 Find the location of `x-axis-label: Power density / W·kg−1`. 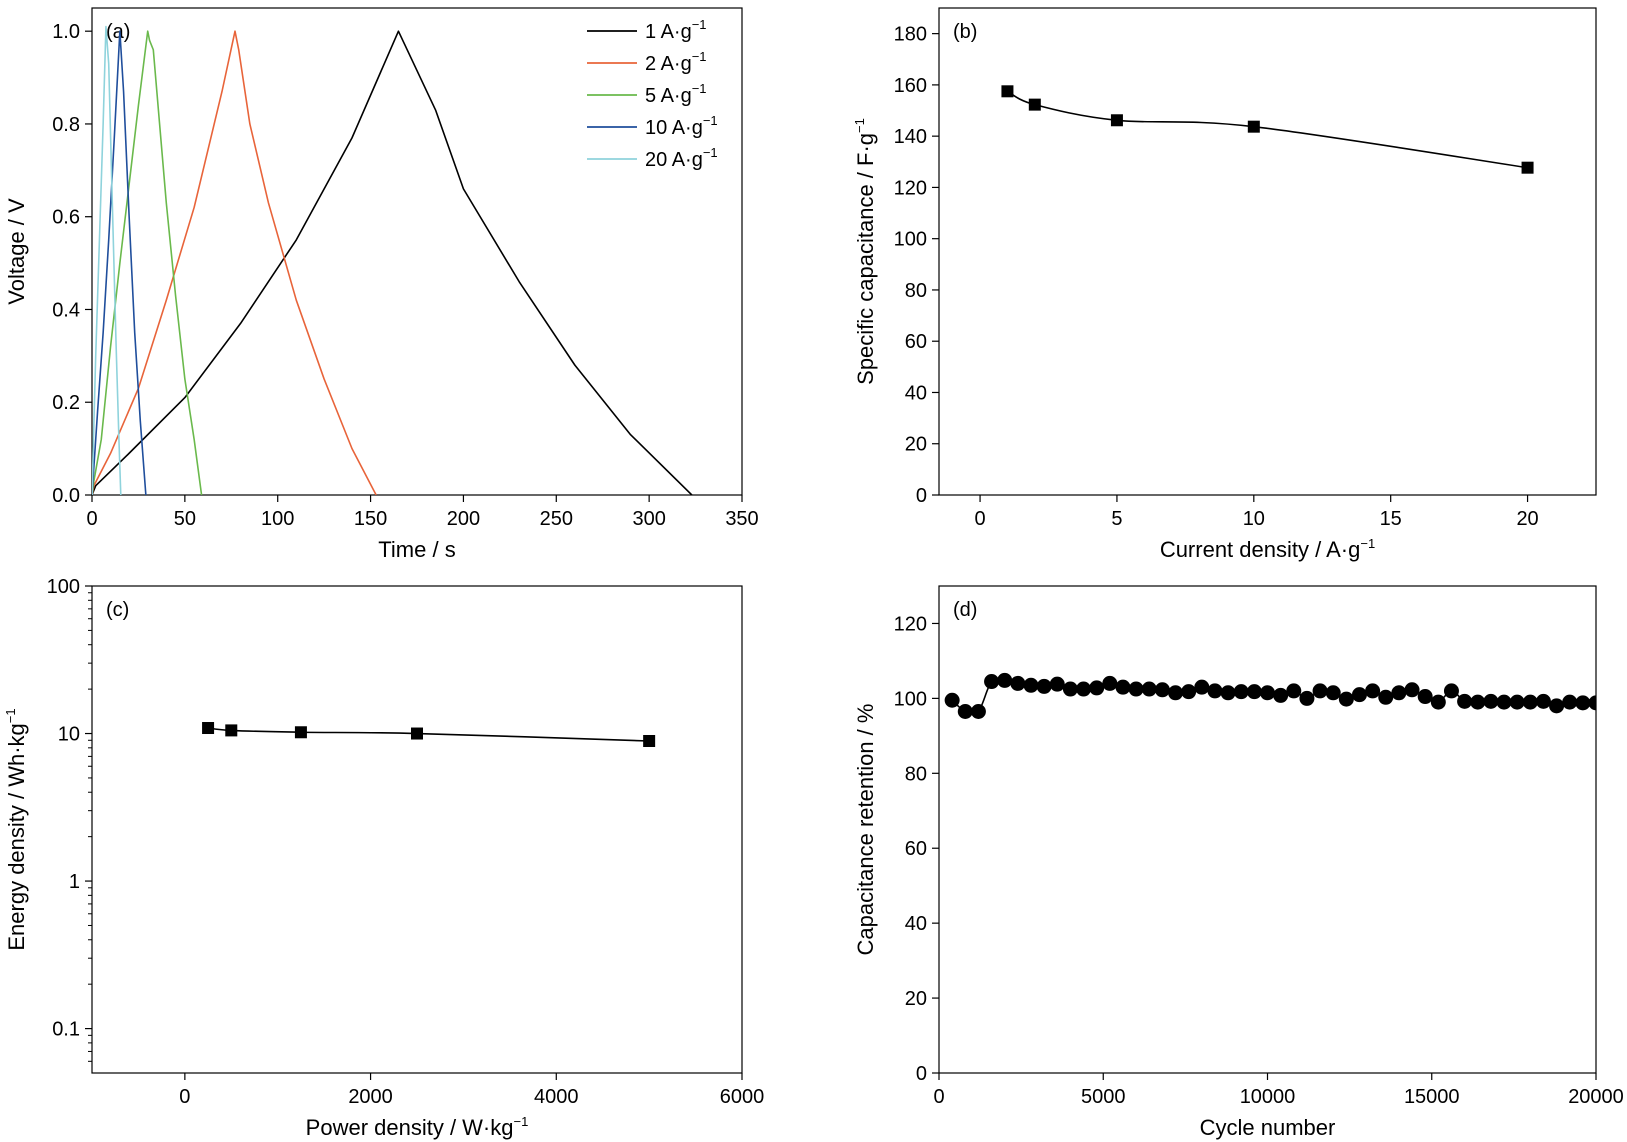

x-axis-label: Power density / W·kg−1 is located at coordinates (417, 1127).